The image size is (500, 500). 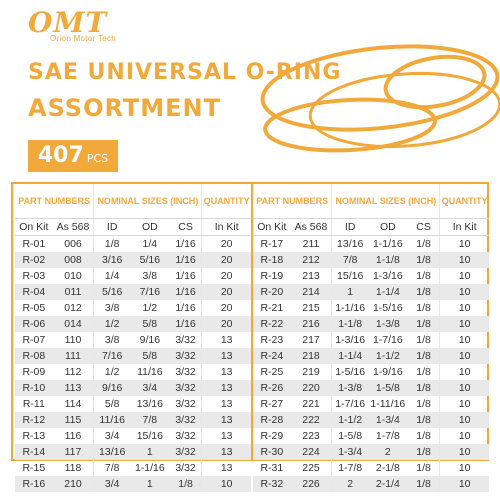 I want to click on table-row: R-22 216 1-1/8 1-3/8 1/8 10, so click(x=371, y=324).